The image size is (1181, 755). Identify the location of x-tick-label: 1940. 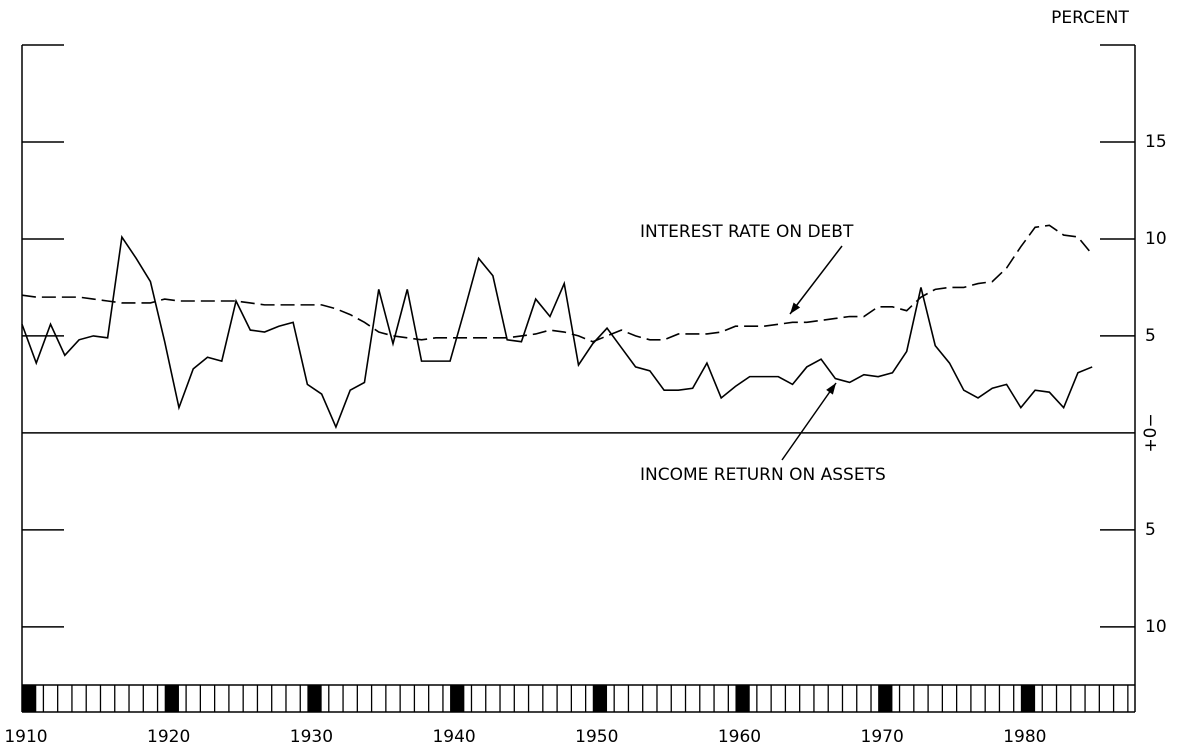
(453, 737).